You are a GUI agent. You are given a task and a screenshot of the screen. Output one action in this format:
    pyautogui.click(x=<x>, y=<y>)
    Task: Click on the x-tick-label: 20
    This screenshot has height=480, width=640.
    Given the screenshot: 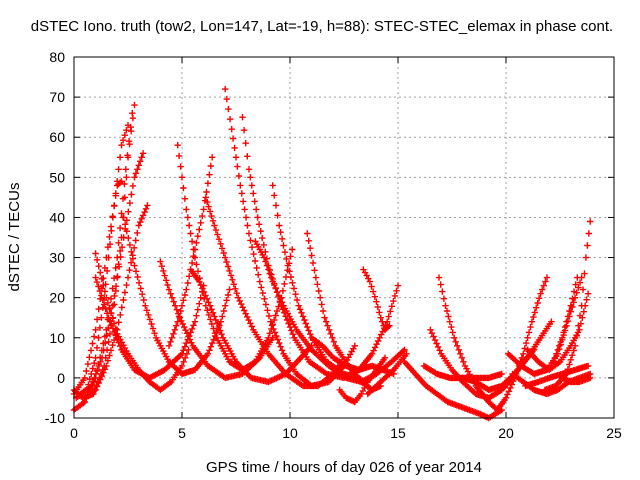 What is the action you would take?
    pyautogui.click(x=506, y=433)
    